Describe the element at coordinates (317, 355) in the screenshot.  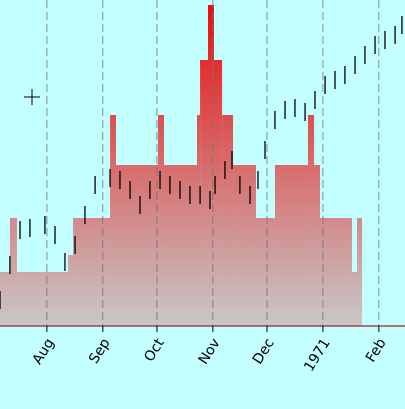
I see `x-tick-label: 1971` at that location.